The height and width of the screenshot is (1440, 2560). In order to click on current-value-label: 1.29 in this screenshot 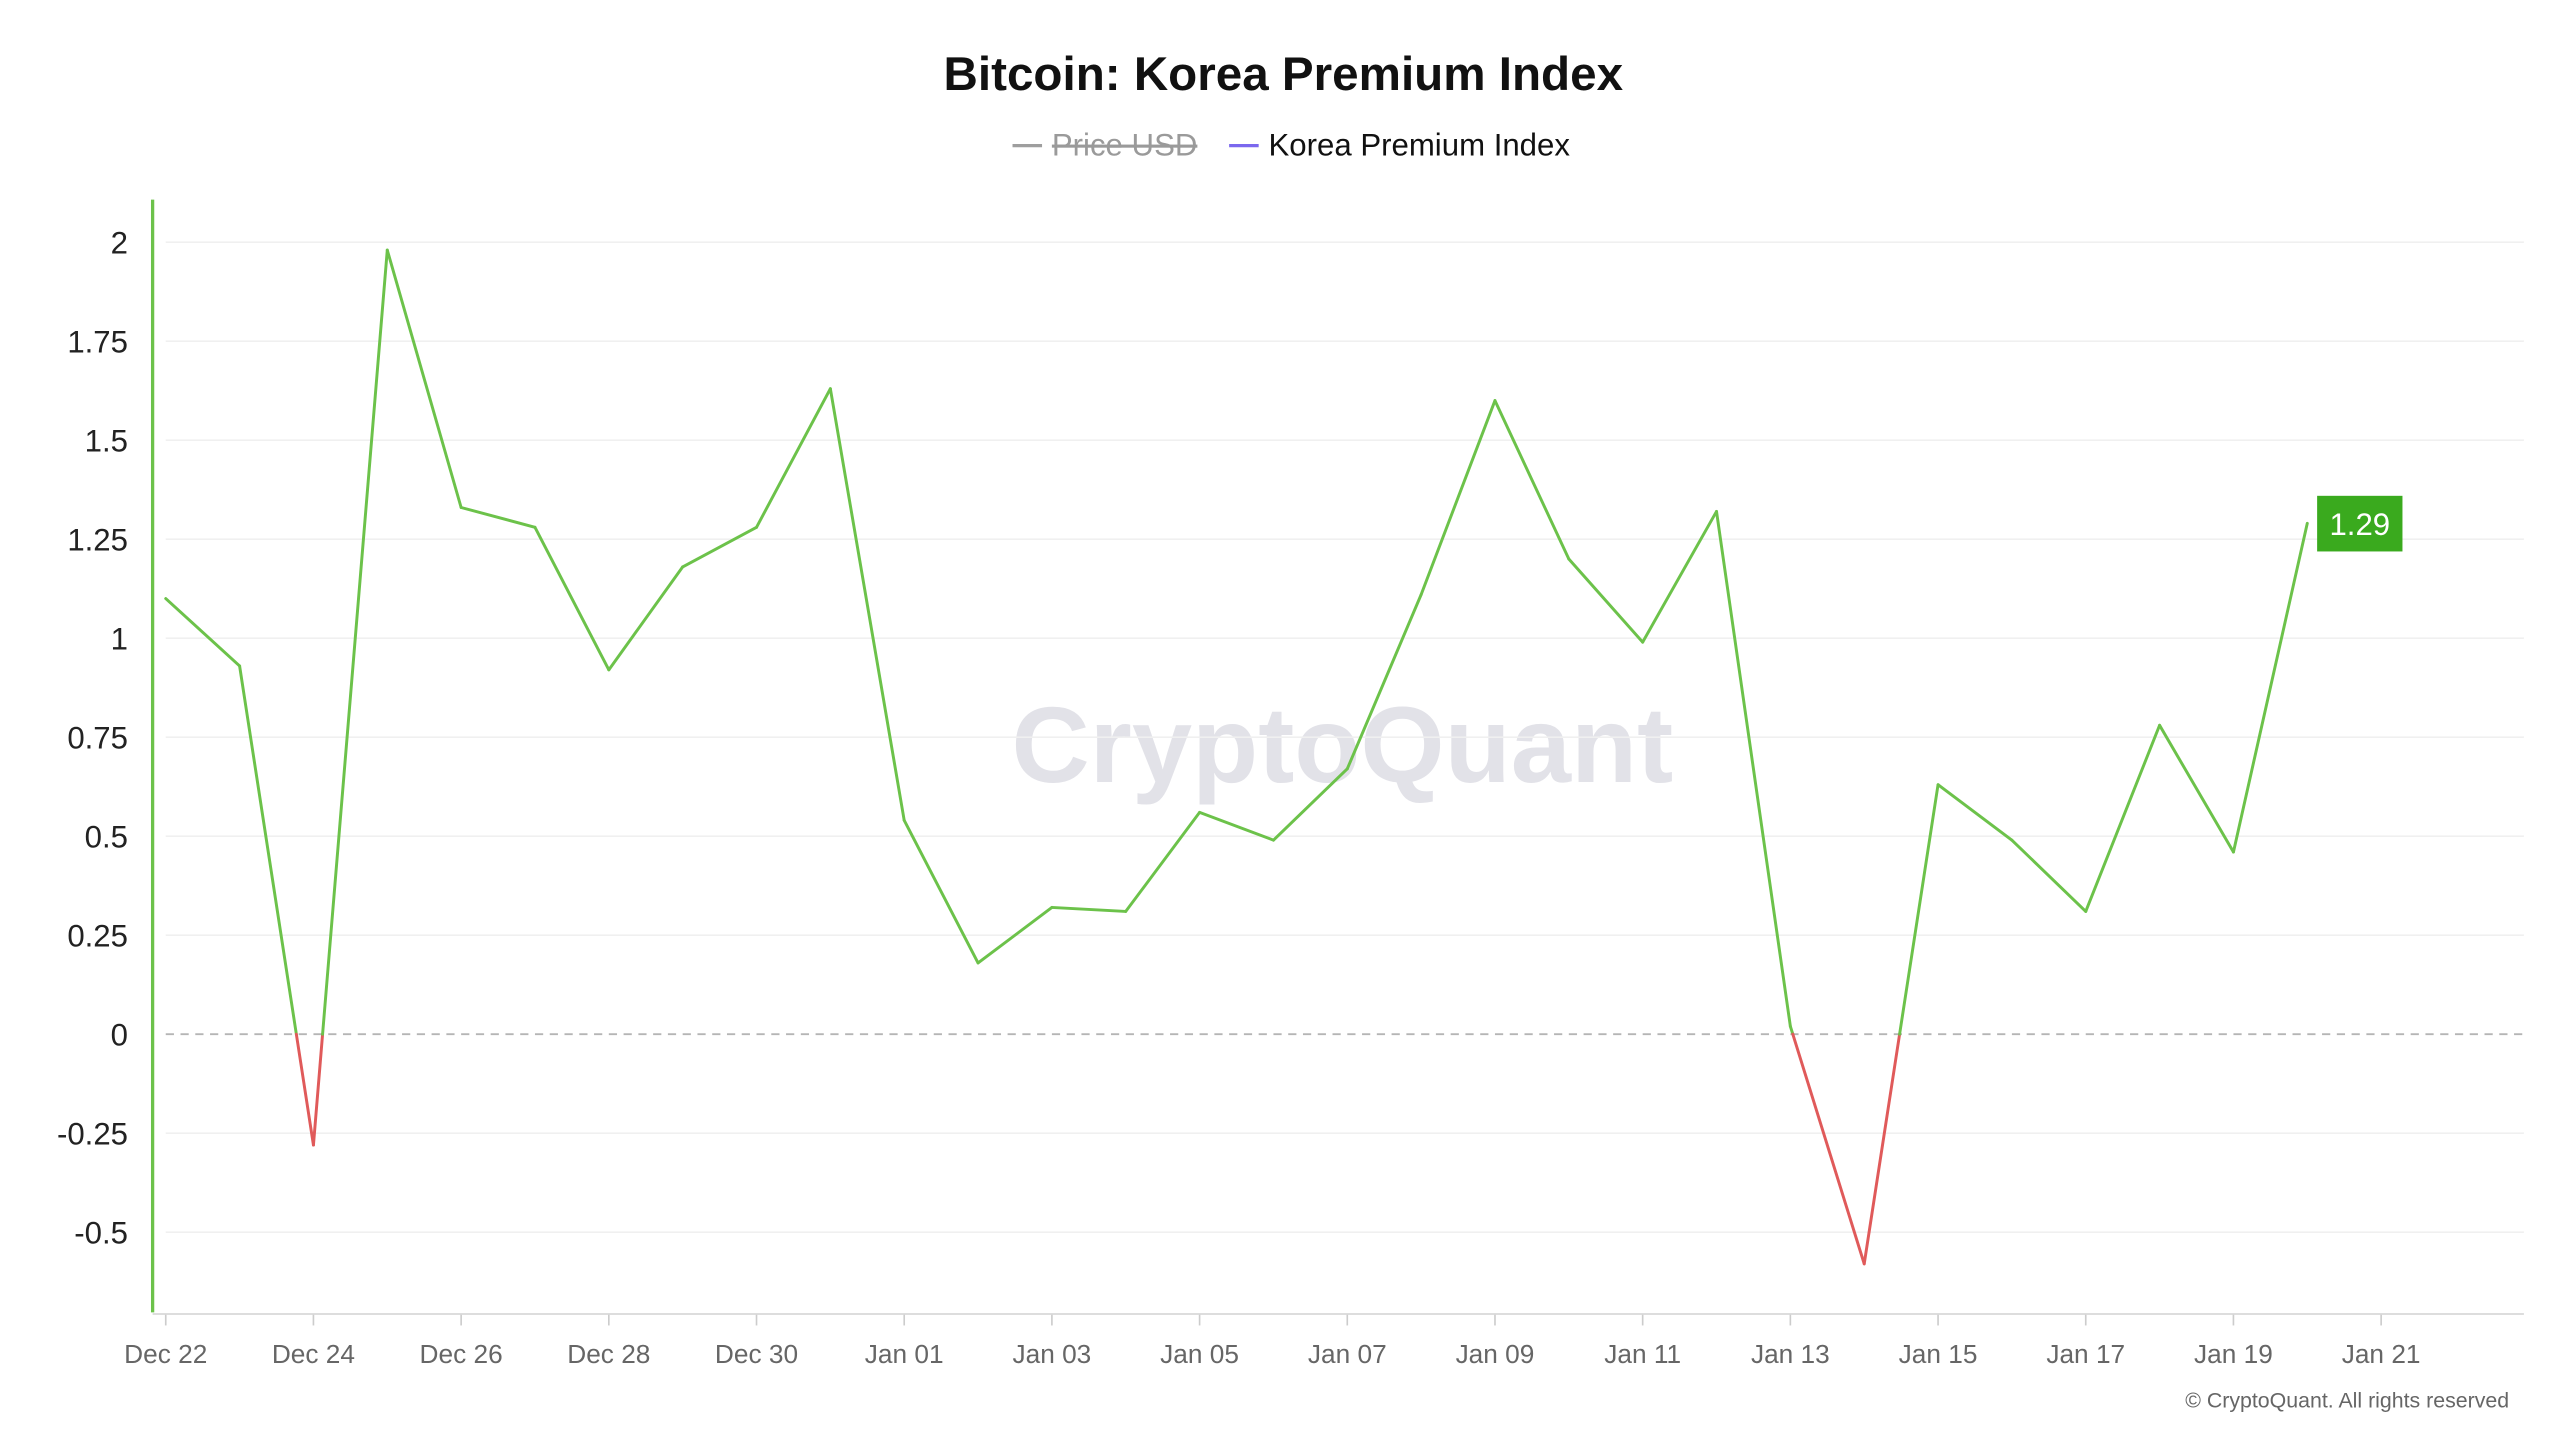, I will do `click(2359, 524)`.